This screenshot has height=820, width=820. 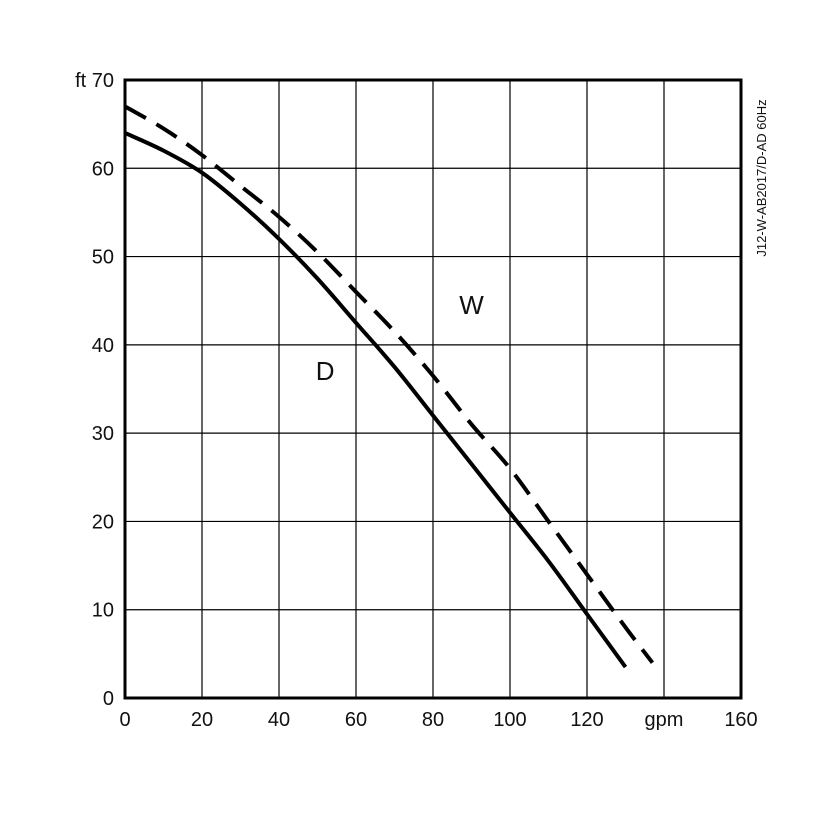 I want to click on y-tick-label: 60, so click(x=103, y=169).